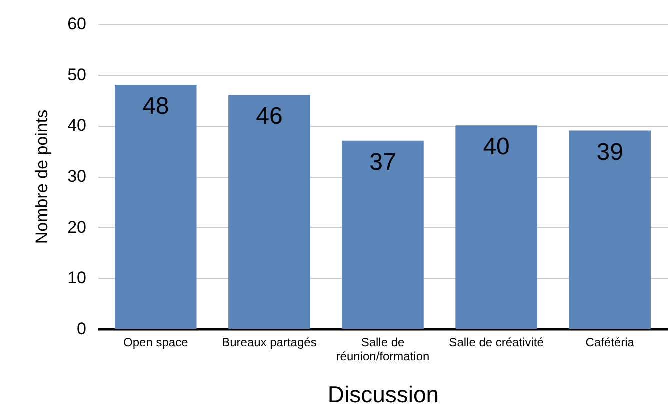  Describe the element at coordinates (383, 350) in the screenshot. I see `x-tick-label: Salle de réunion/formation` at that location.